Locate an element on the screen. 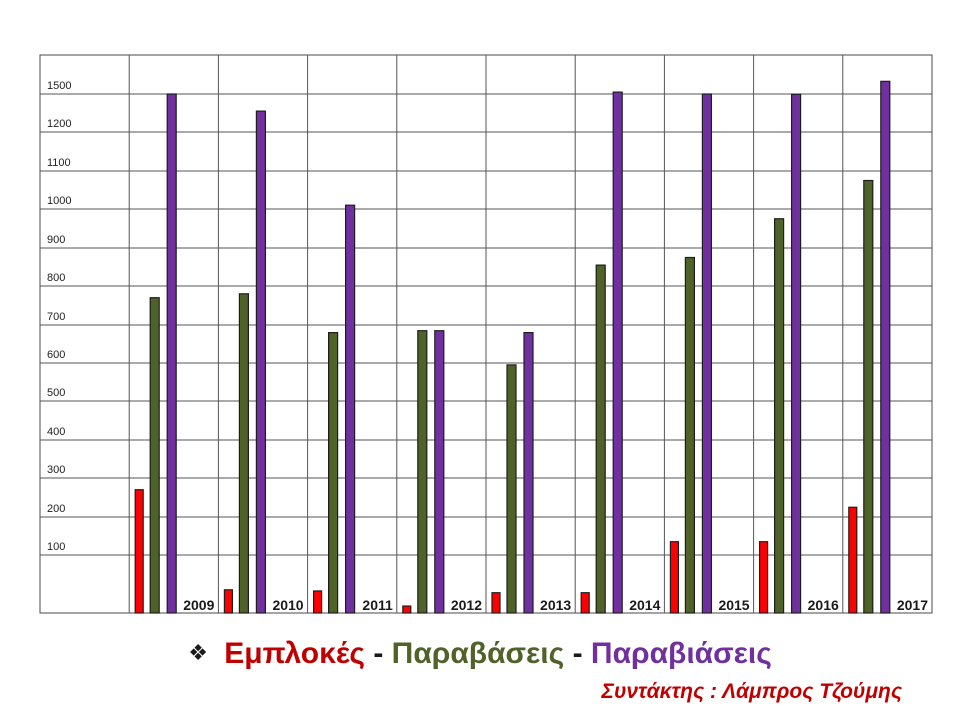 The width and height of the screenshot is (960, 720). y-tick-label: 1000 is located at coordinates (59, 201).